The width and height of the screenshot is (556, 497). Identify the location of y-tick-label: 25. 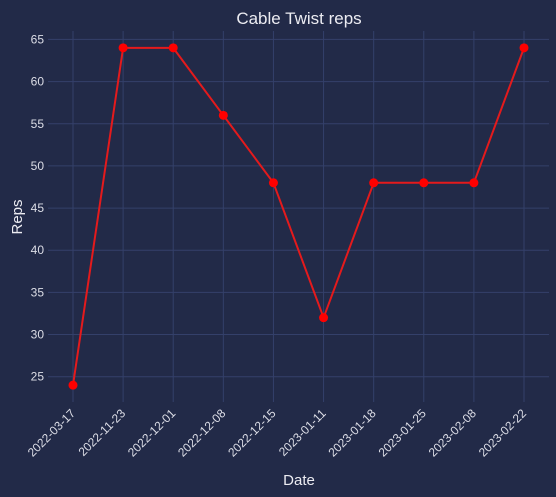
(38, 377).